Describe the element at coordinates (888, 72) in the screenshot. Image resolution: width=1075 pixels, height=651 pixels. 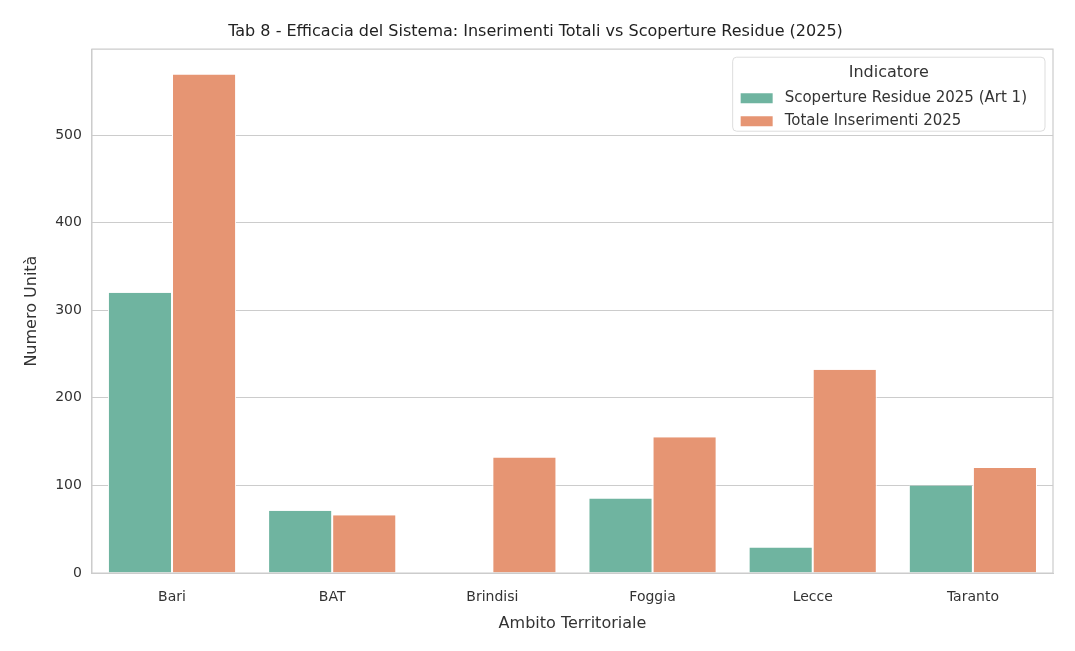
I see `legend-title: Indicatore` at that location.